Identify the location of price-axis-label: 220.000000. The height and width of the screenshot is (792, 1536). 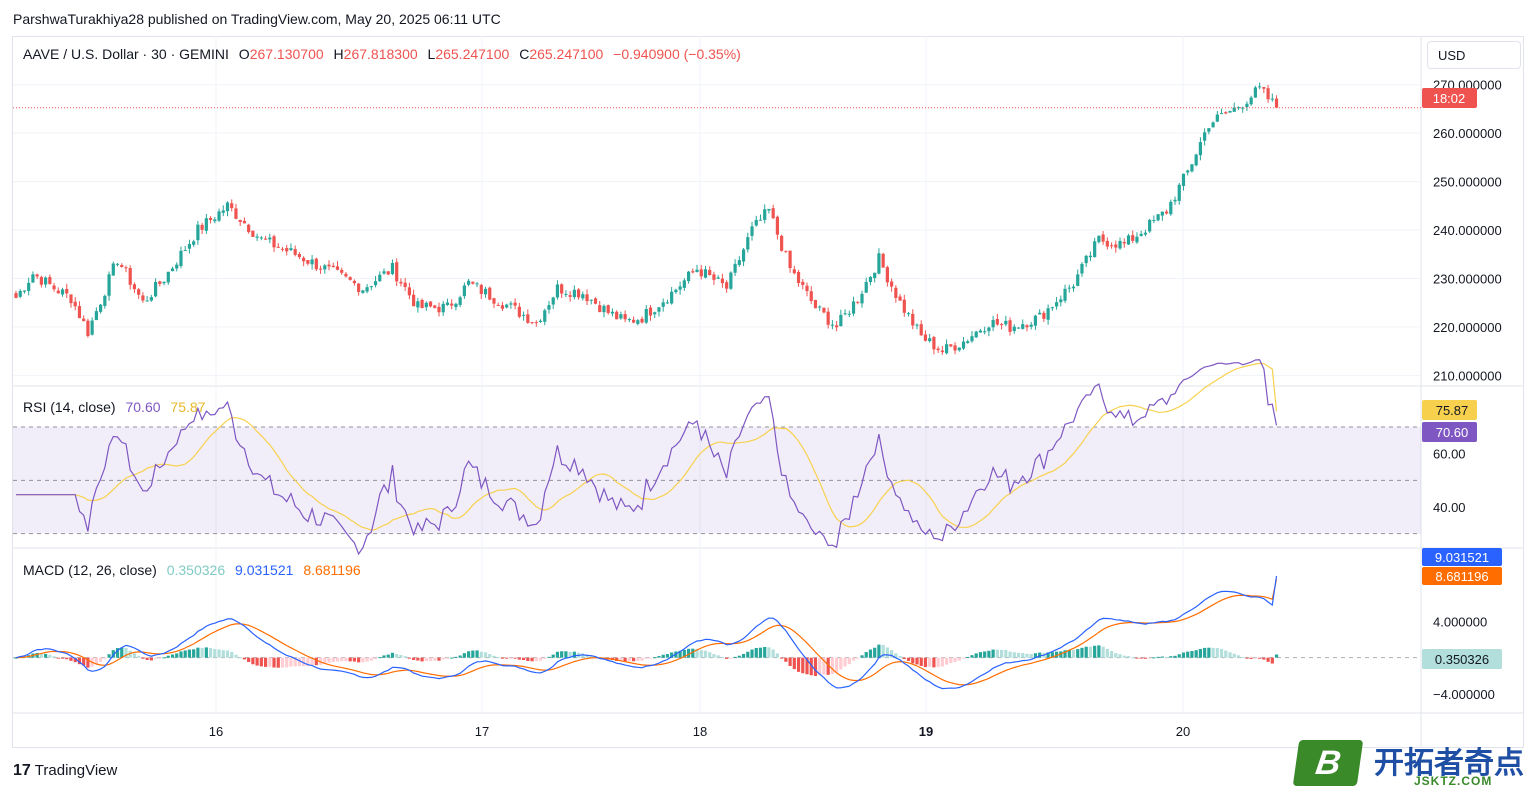
(1467, 327).